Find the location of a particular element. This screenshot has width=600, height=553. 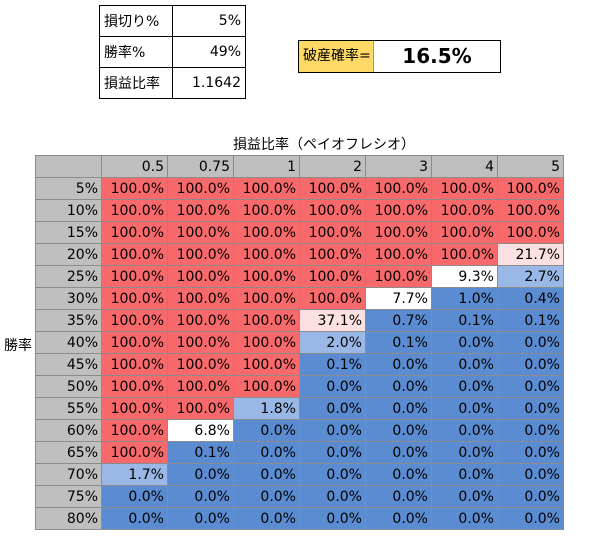

param-label-cell: 勝率% is located at coordinates (136, 52).